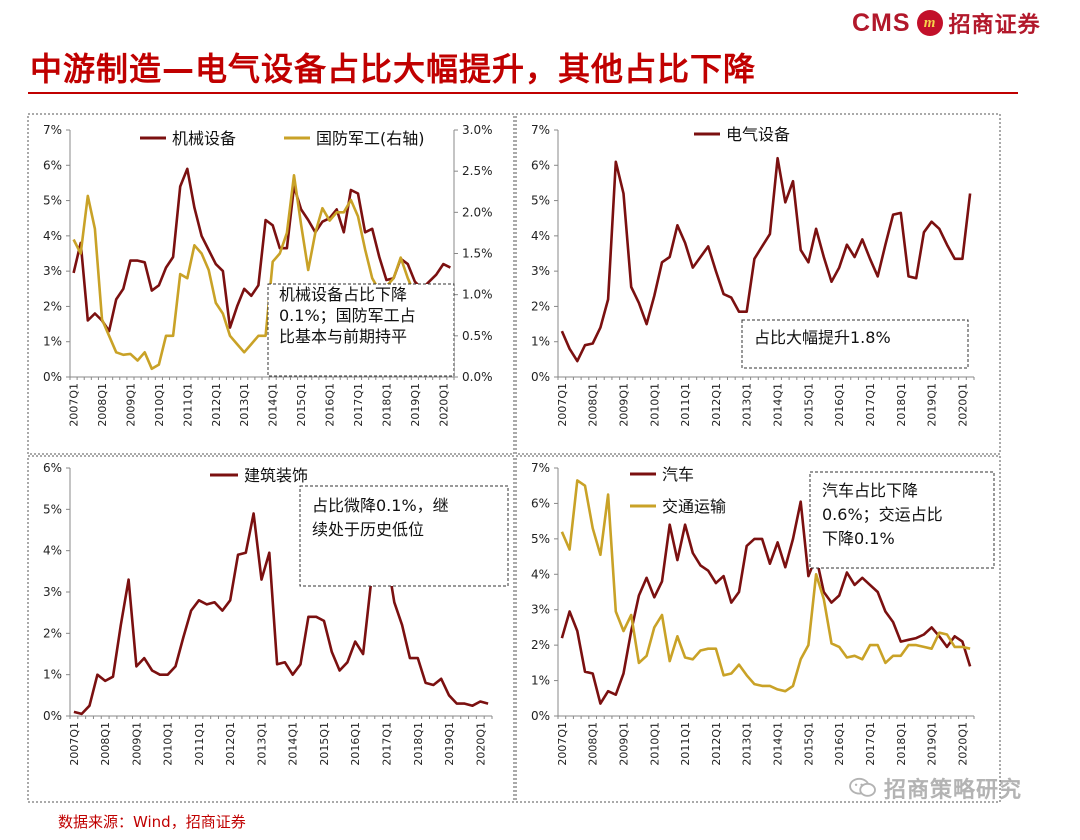 Image resolution: width=1080 pixels, height=840 pixels. I want to click on legend-label: 机械设备, so click(204, 138).